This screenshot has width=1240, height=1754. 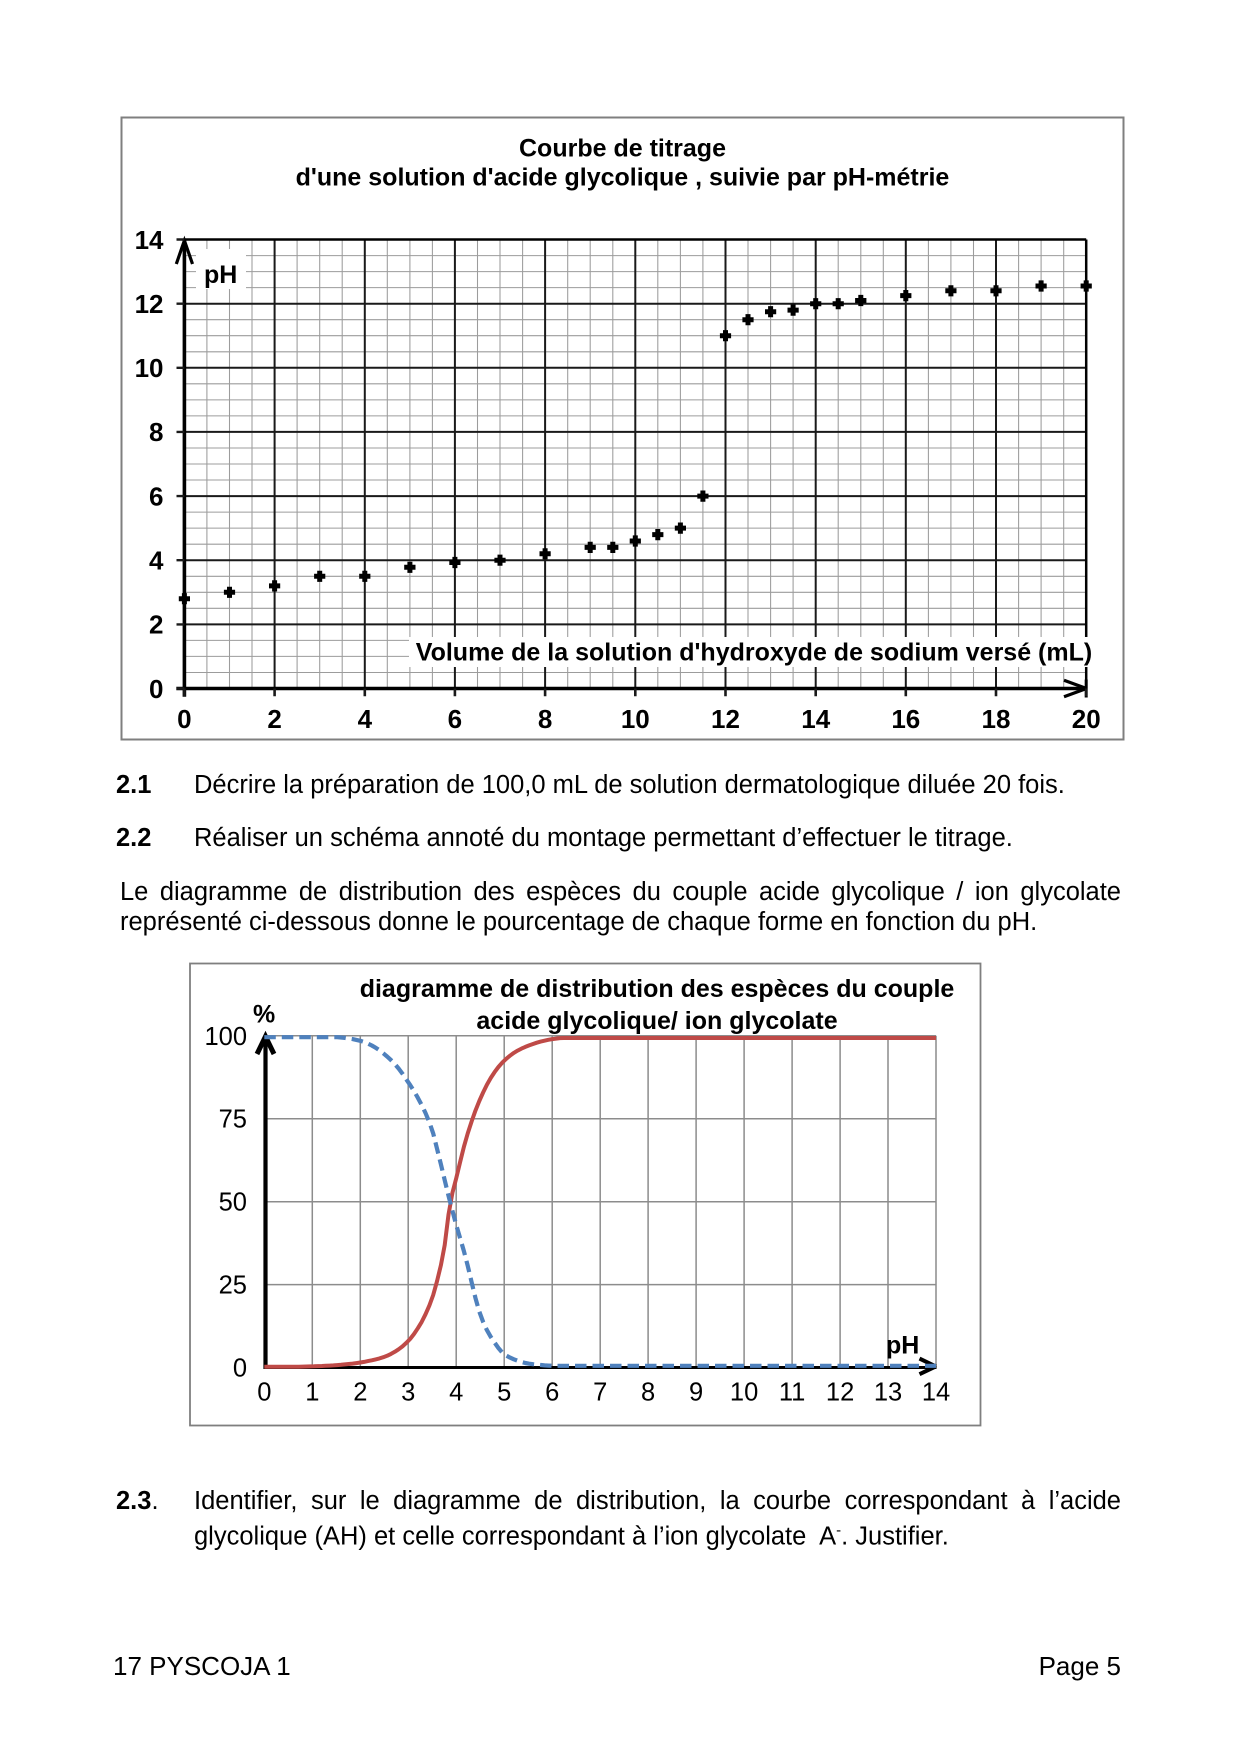 I want to click on svg-text: Courbe de titrage, so click(x=622, y=149).